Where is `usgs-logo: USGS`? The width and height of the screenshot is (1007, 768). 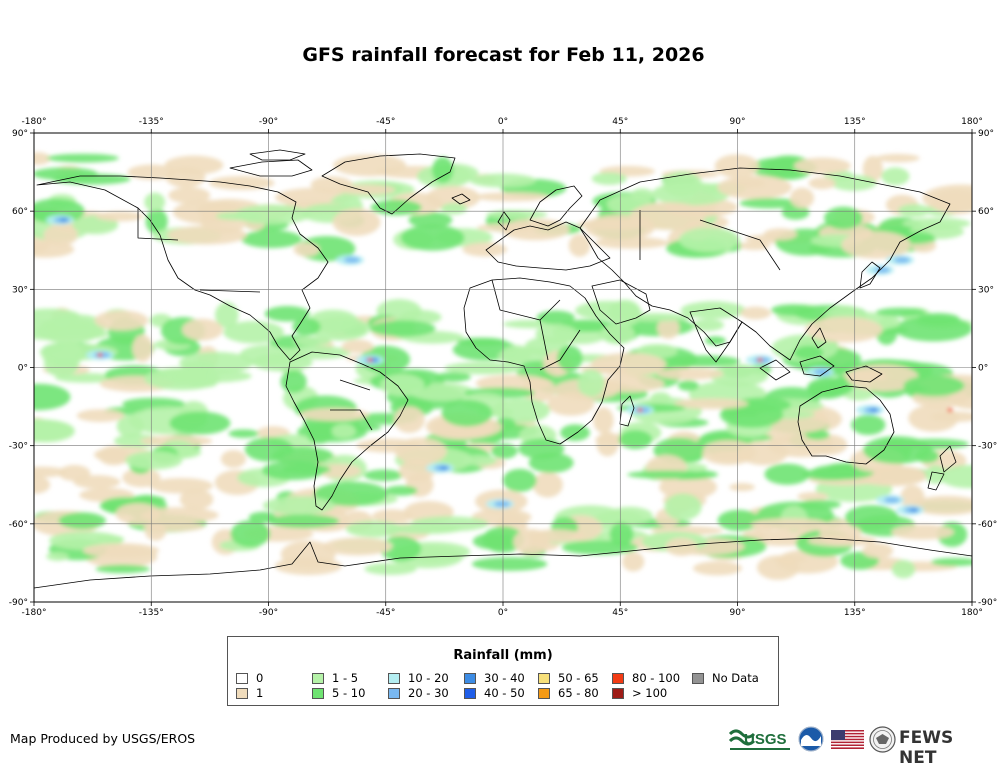 usgs-logo: USGS is located at coordinates (759, 739).